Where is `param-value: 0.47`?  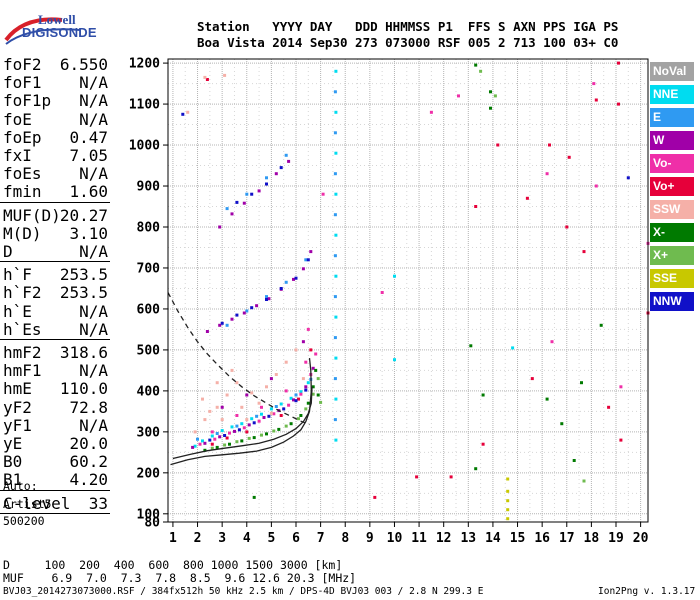 param-value: 0.47 is located at coordinates (88, 137).